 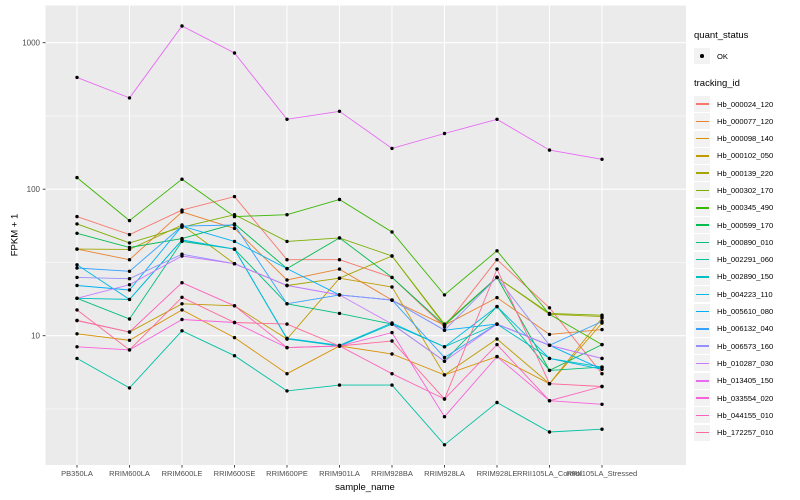 I want to click on legend-item-tracking-id: Hb_044155_010, so click(x=747, y=415).